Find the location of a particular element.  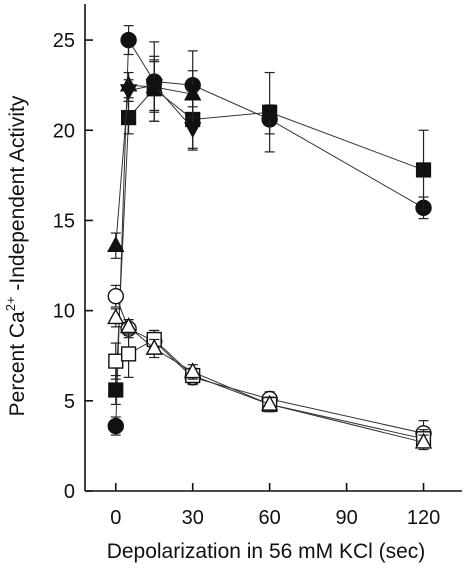

x-axis-title: Depolarization in 56 mM KCl (sec) is located at coordinates (266, 551).